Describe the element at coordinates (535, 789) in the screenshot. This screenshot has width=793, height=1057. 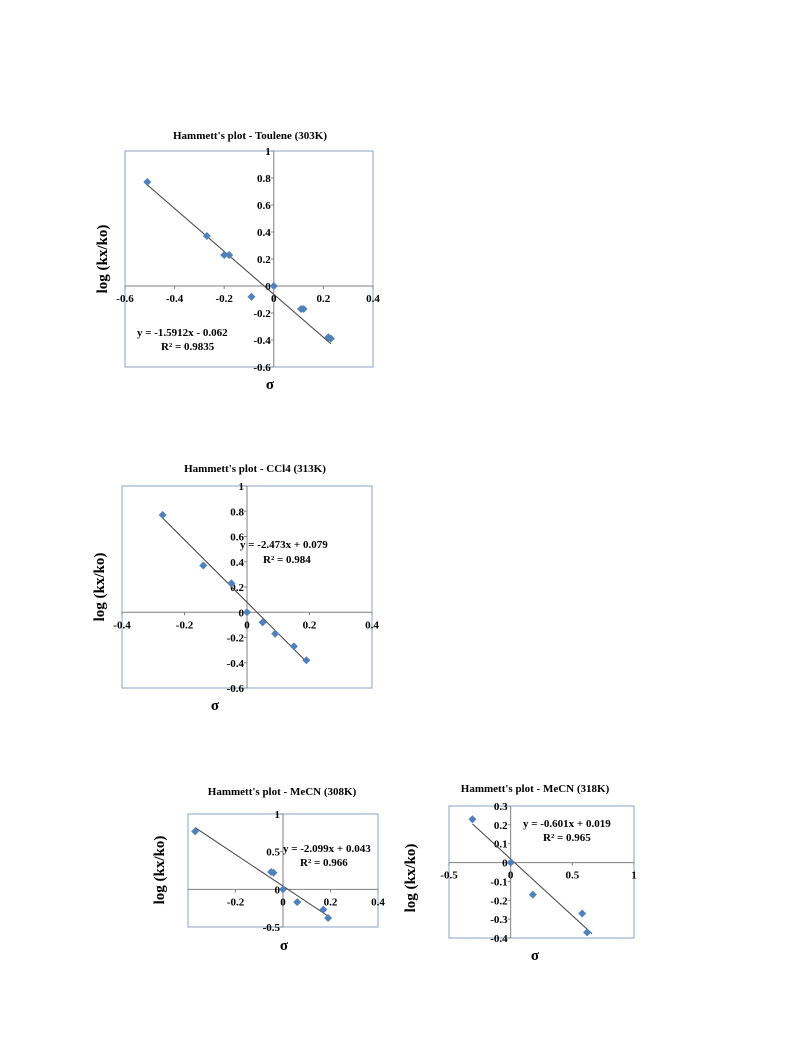
I see `chart-title: Hammett's plot - MeCN (318K)` at that location.